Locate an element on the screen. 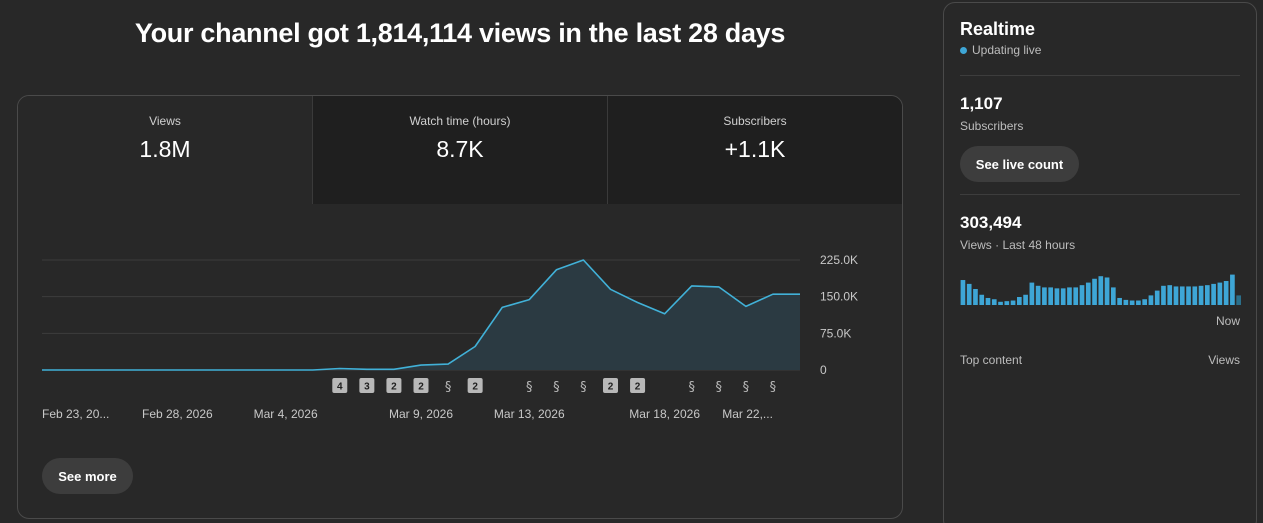 The height and width of the screenshot is (523, 1263). views-line is located at coordinates (421, 315).